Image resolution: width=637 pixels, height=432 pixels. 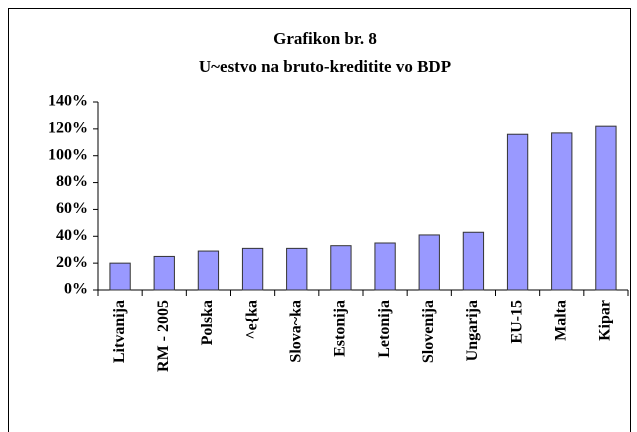 I want to click on x-tick-label: ^e{ka, so click(x=251, y=320).